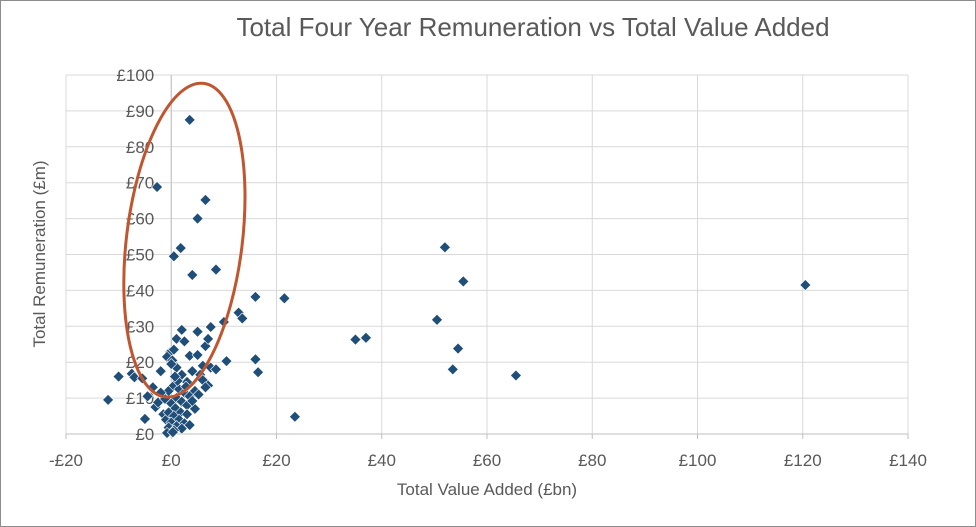 The image size is (976, 527). Describe the element at coordinates (276, 460) in the screenshot. I see `x-tick-label: £20` at that location.